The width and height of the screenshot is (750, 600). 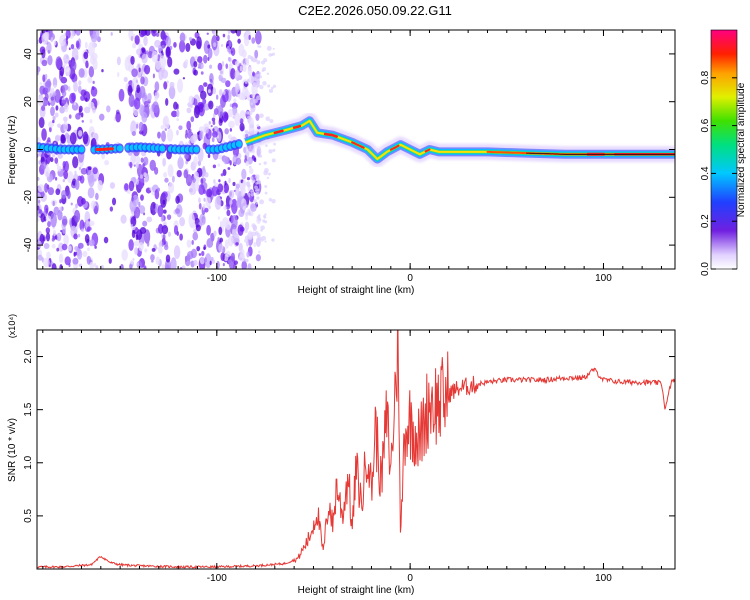 What do you see at coordinates (410, 278) in the screenshot?
I see `x-tick-label: 0` at bounding box center [410, 278].